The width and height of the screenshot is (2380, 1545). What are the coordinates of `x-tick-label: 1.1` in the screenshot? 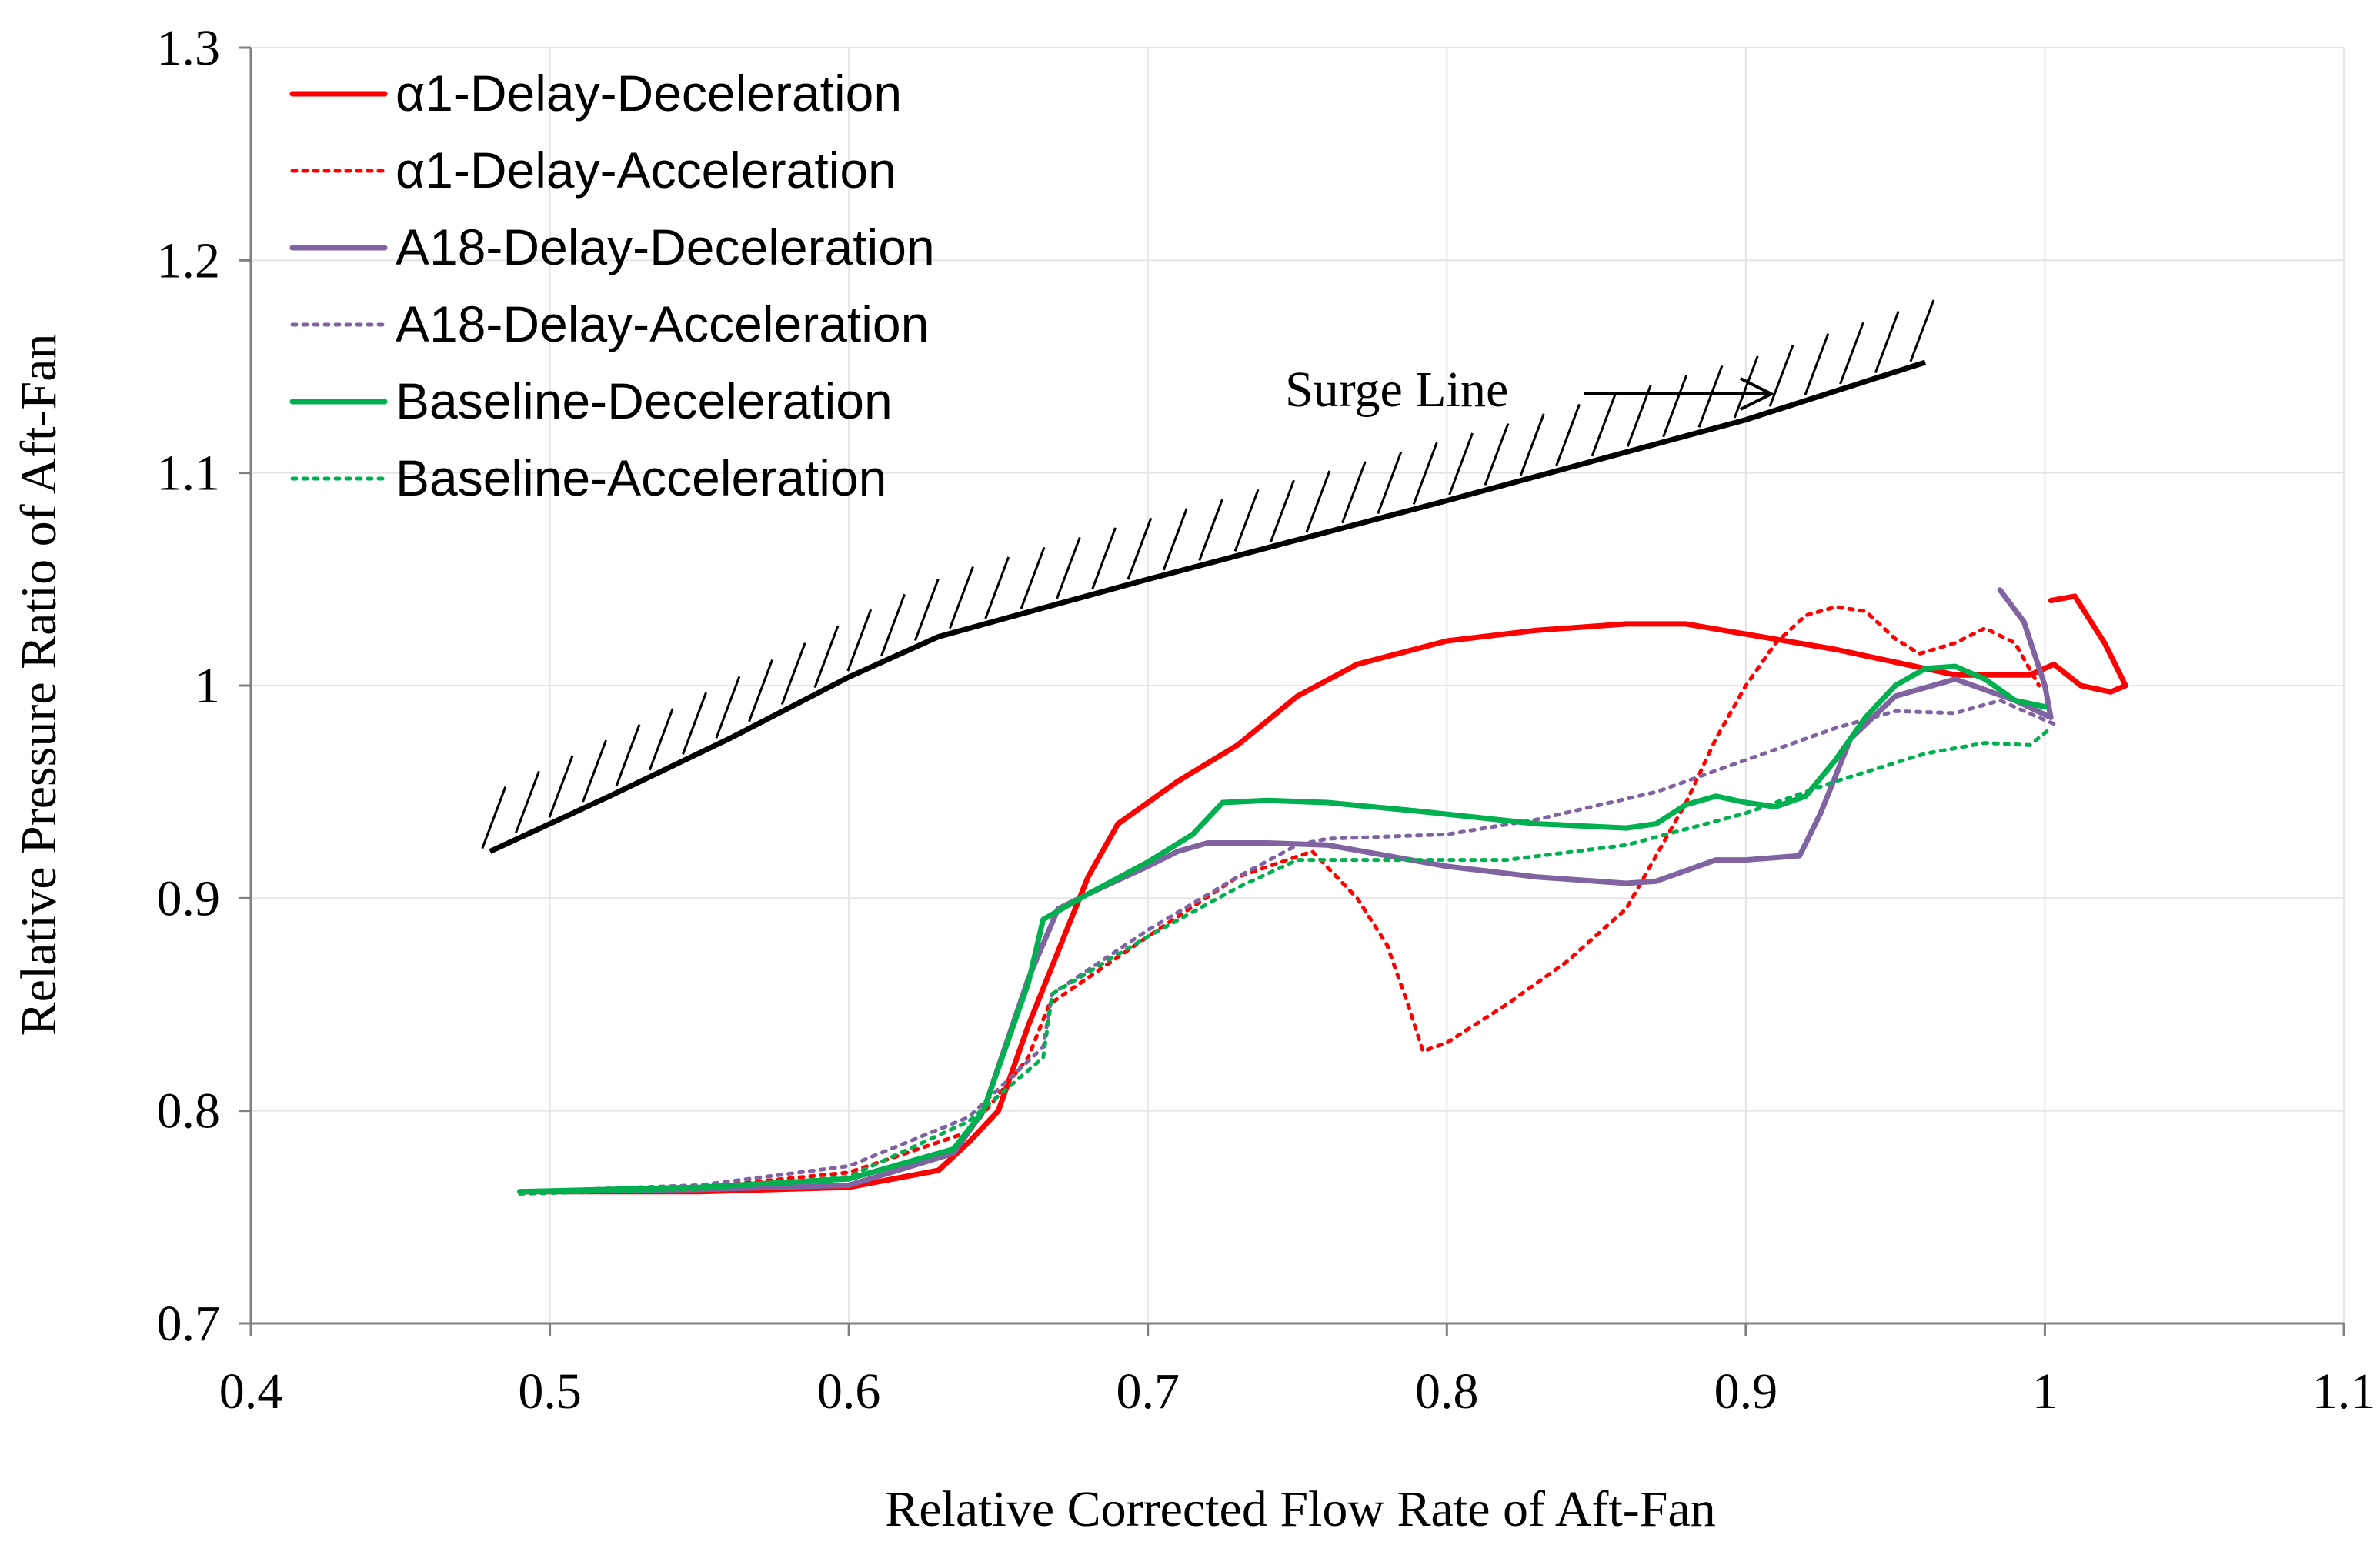 It's located at (2344, 1392).